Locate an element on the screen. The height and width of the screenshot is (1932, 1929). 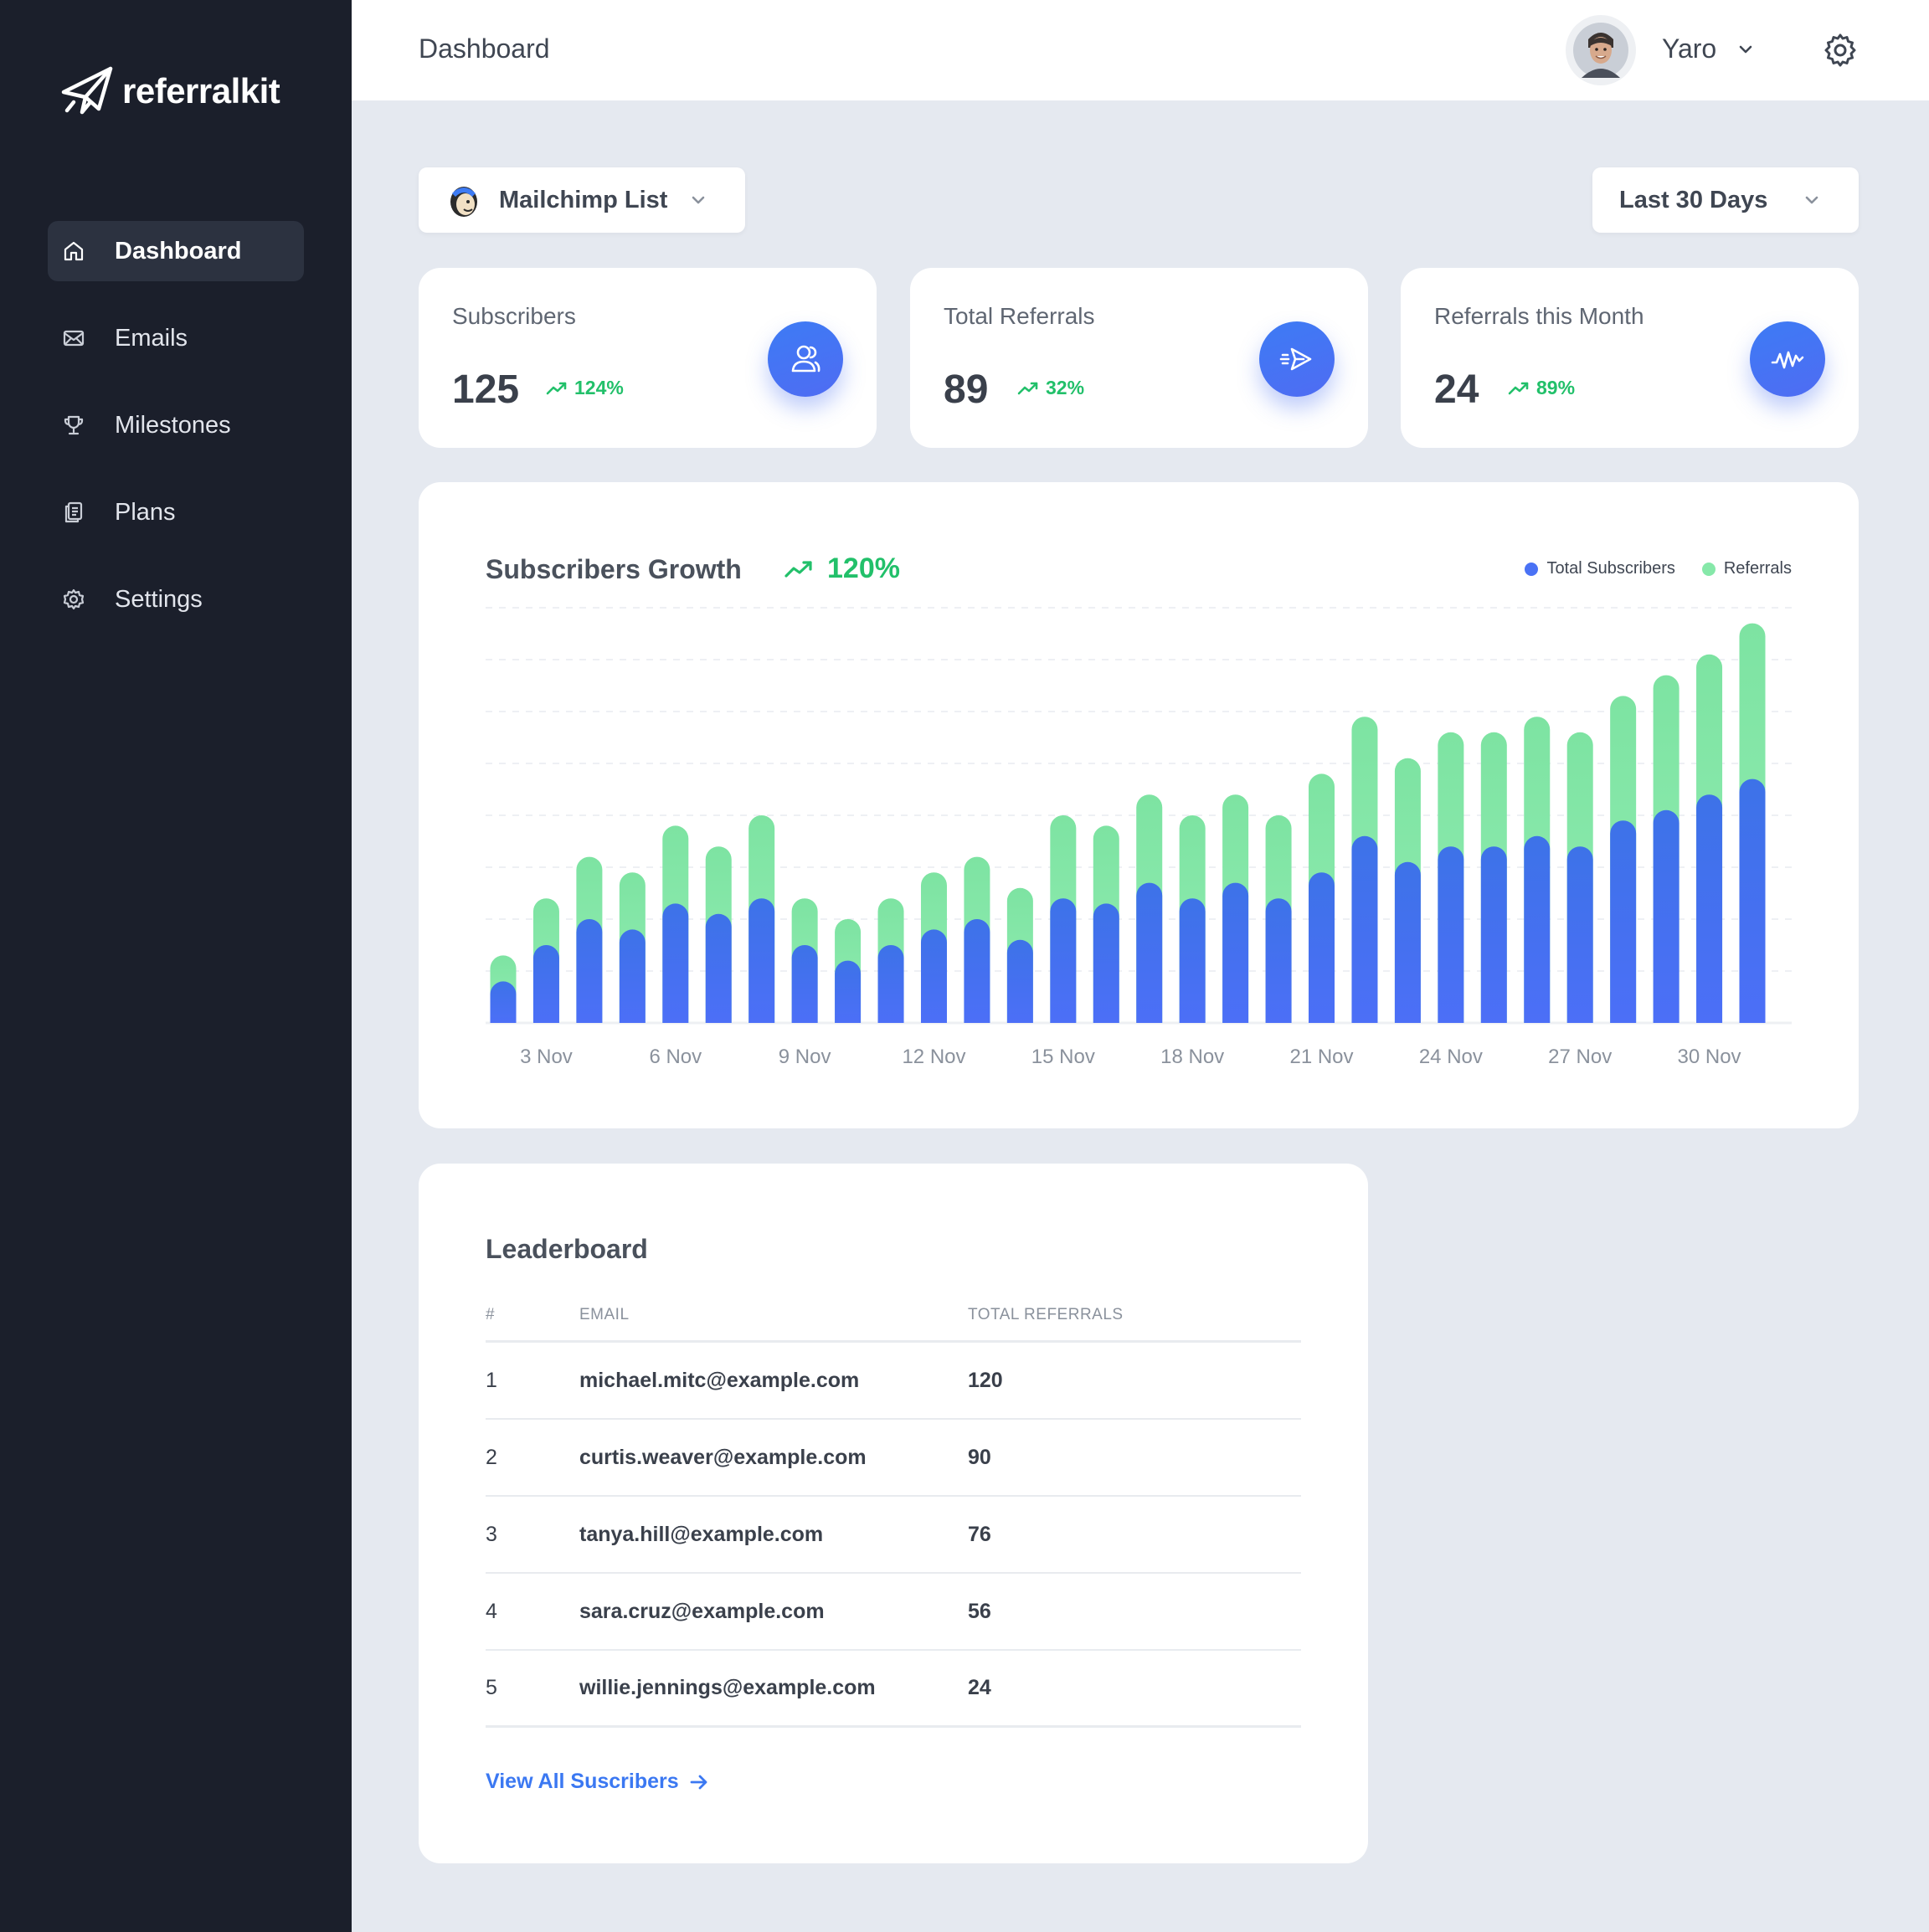
user-avatar-icon is located at coordinates (1601, 51).